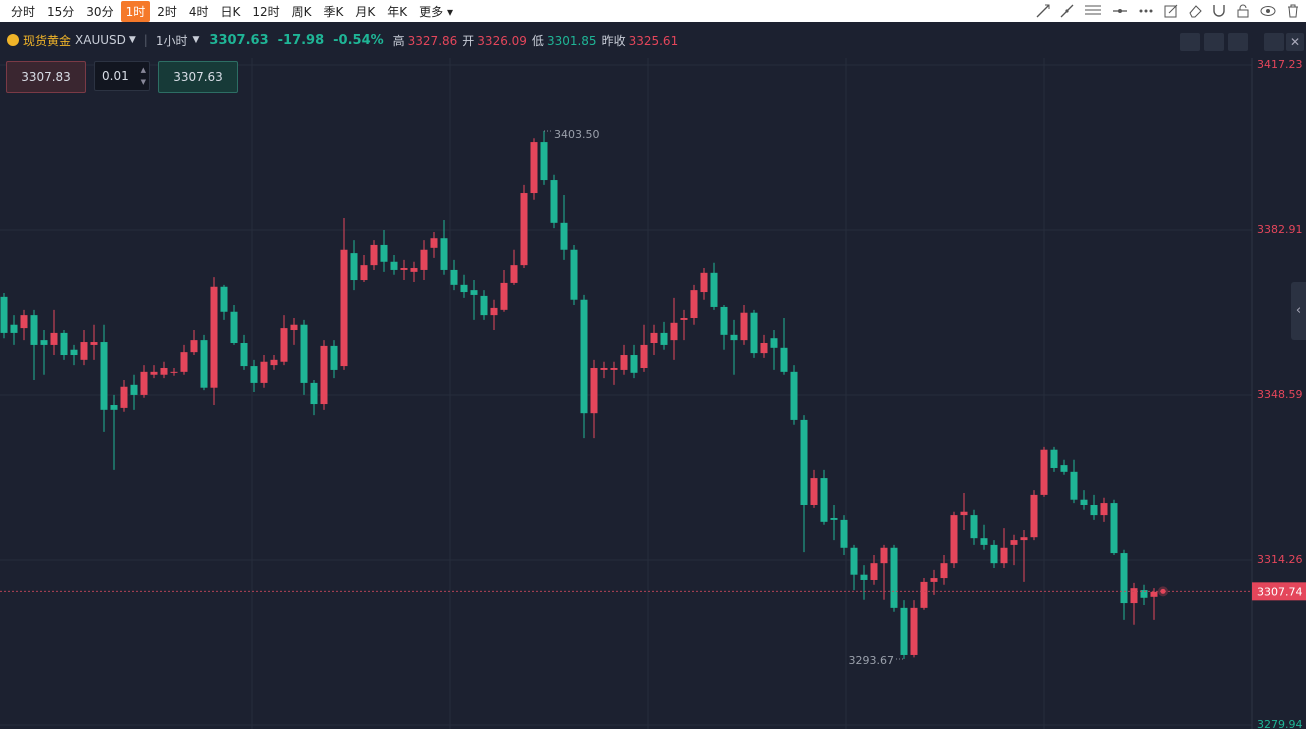 The height and width of the screenshot is (729, 1306). What do you see at coordinates (1295, 42) in the screenshot?
I see `close-button: ✕` at bounding box center [1295, 42].